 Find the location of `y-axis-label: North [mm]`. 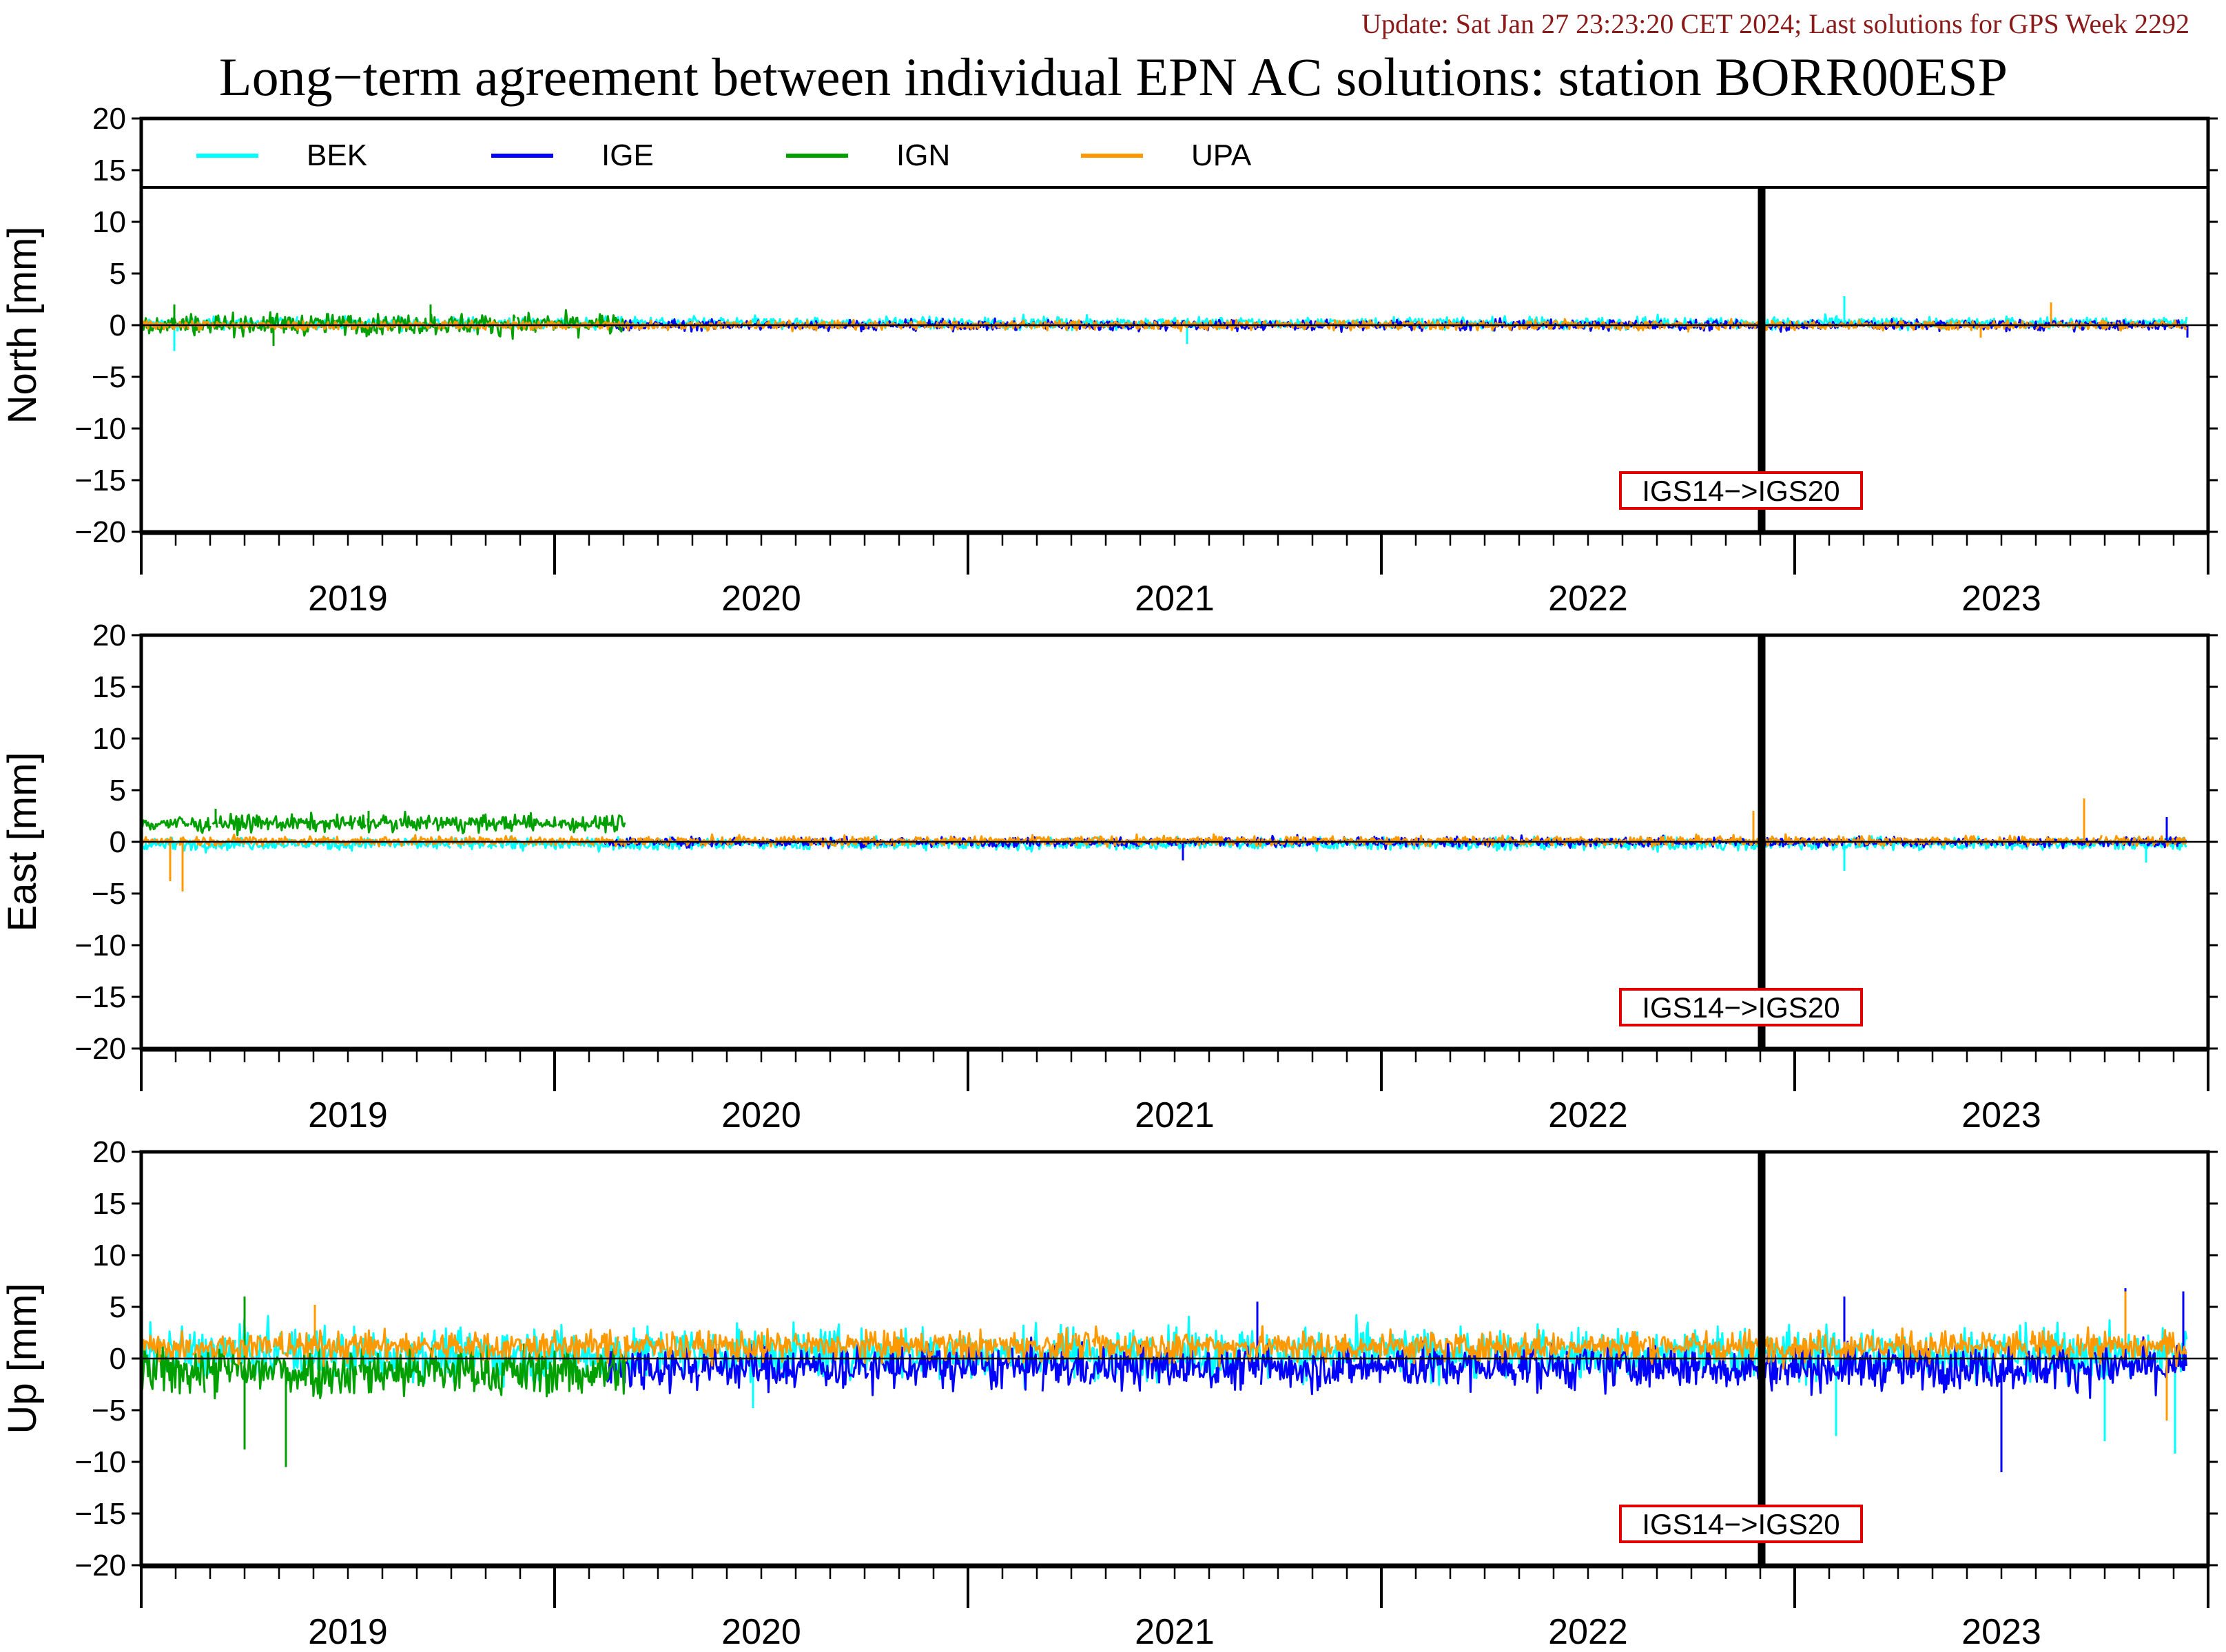

y-axis-label: North [mm] is located at coordinates (22, 325).